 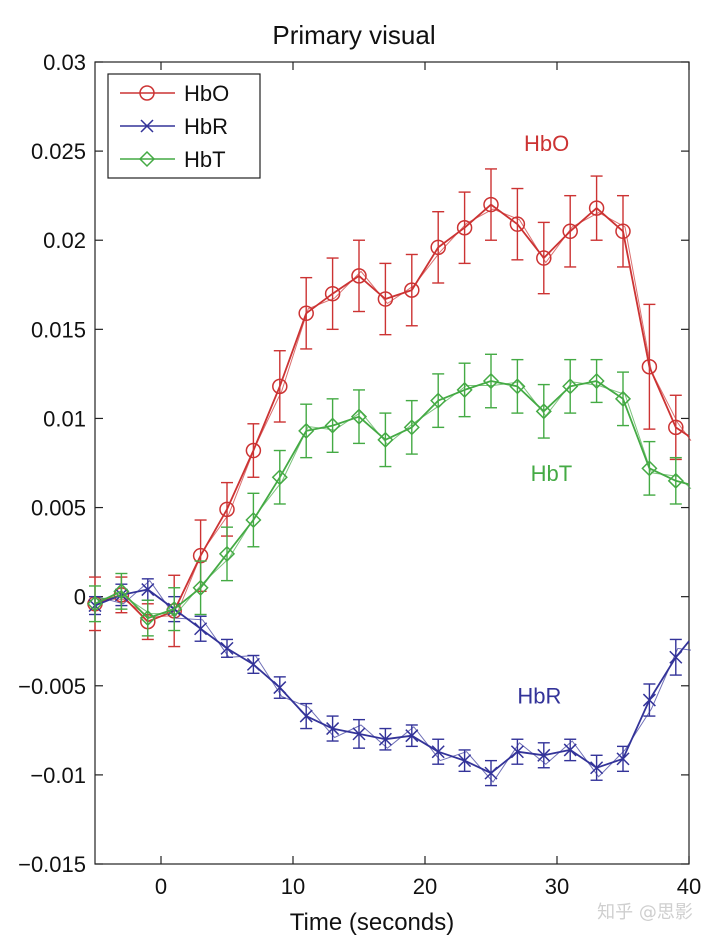 What do you see at coordinates (372, 922) in the screenshot?
I see `x-axis-label: Time (seconds)` at bounding box center [372, 922].